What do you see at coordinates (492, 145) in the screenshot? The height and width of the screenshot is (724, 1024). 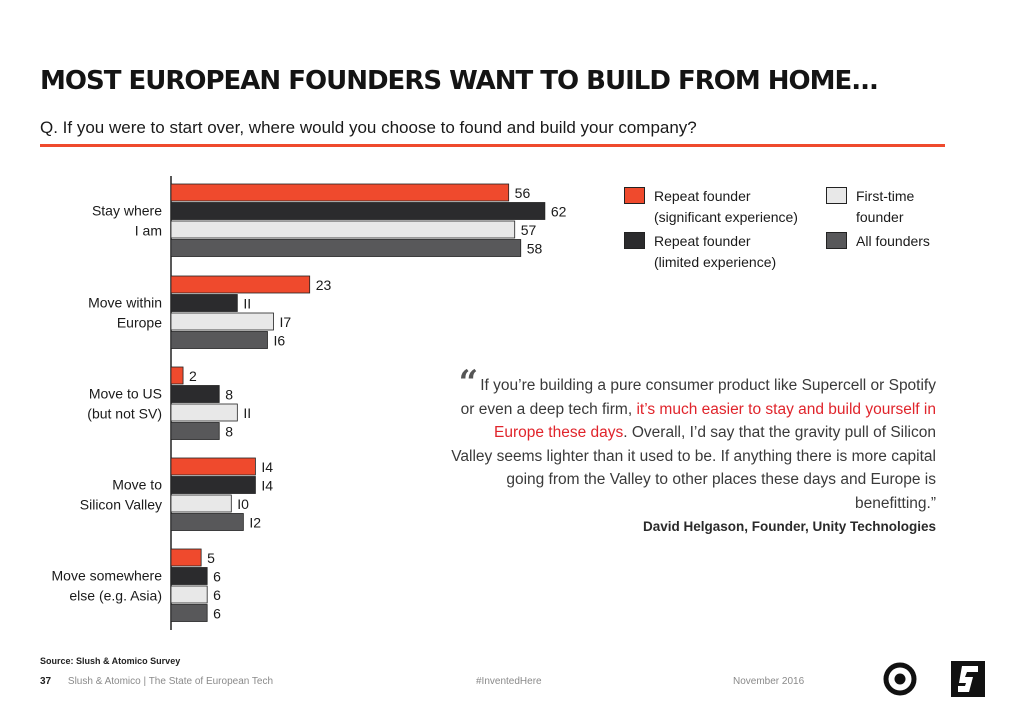 I see `title-divider` at bounding box center [492, 145].